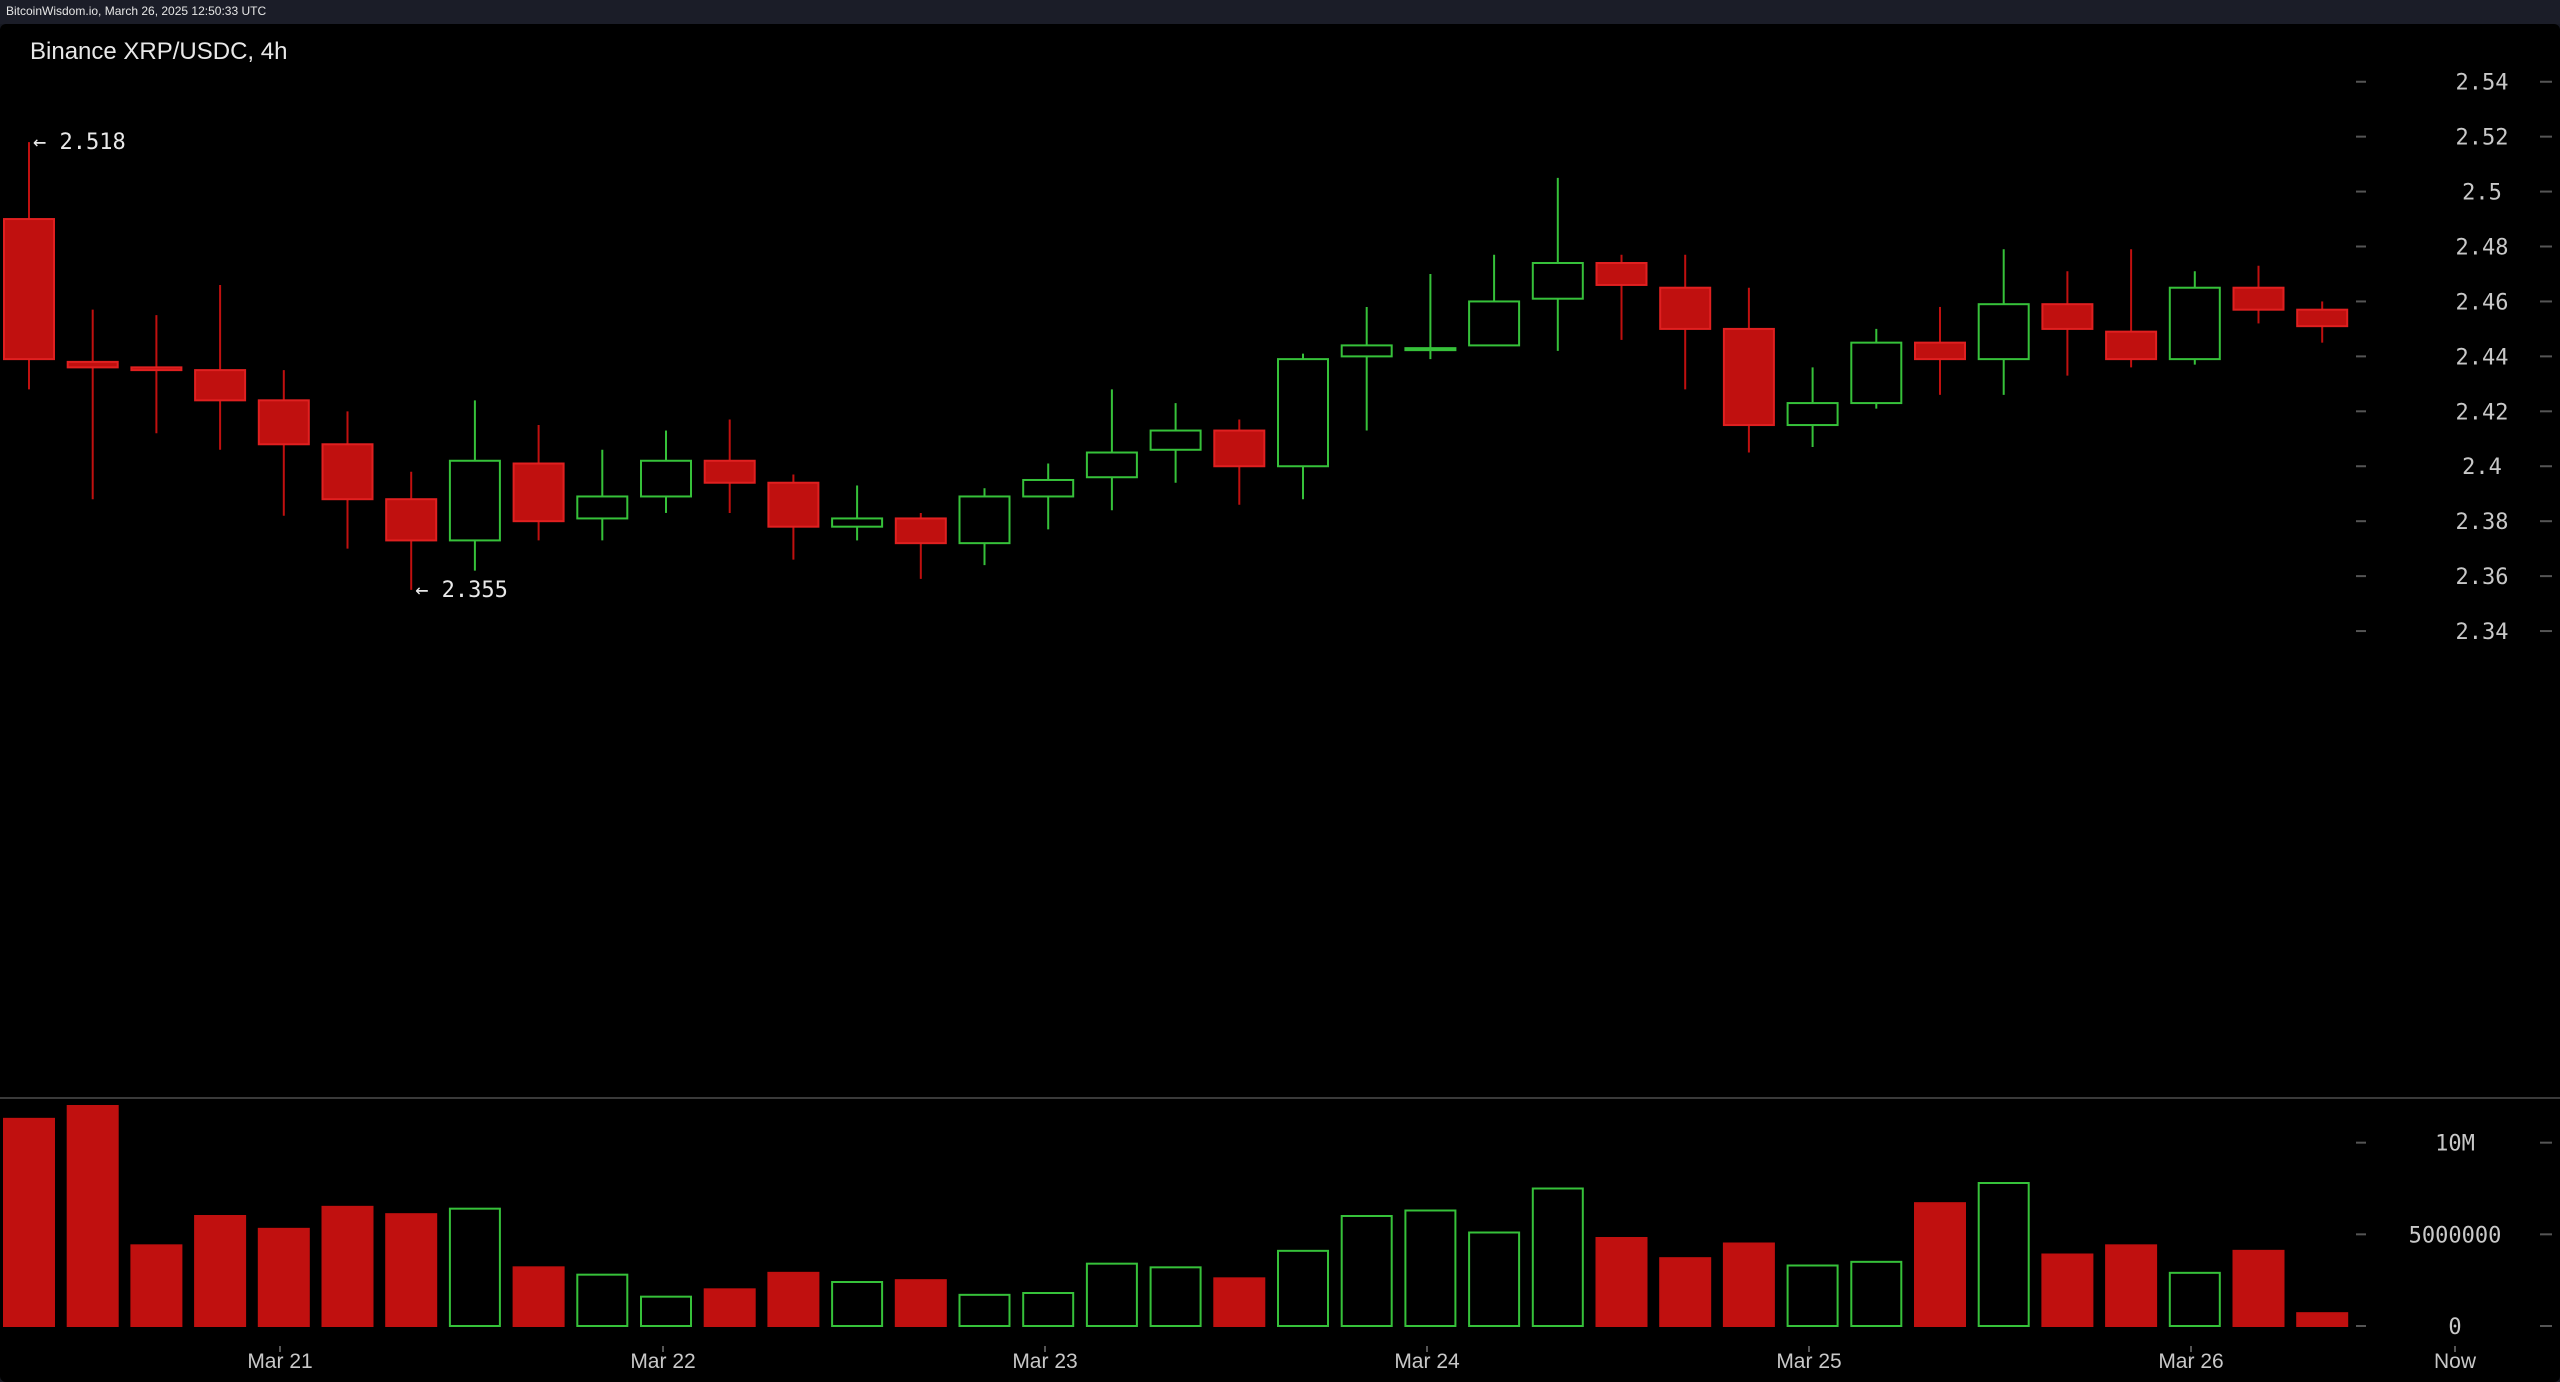 This screenshot has height=1382, width=2560. Describe the element at coordinates (662, 1361) in the screenshot. I see `time-tick-label: Mar 22` at that location.